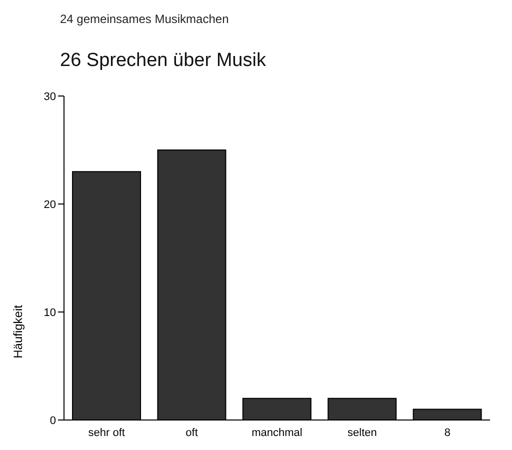 This screenshot has width=512, height=450. Describe the element at coordinates (447, 432) in the screenshot. I see `x-tick-label: 8` at that location.